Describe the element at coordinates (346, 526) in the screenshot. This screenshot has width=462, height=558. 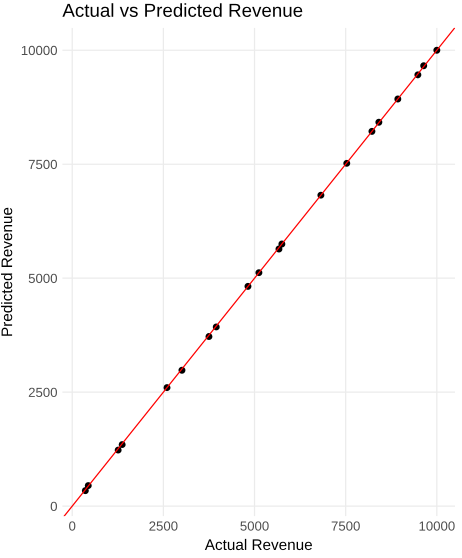
I see `x-tick-label: 7500` at that location.